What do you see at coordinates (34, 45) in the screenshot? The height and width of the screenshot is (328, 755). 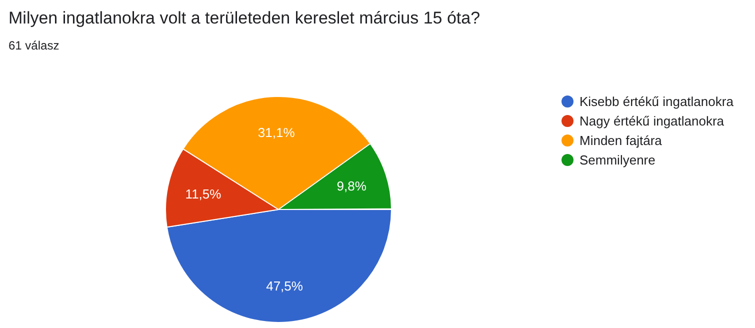 I see `text: 61 válasz` at bounding box center [34, 45].